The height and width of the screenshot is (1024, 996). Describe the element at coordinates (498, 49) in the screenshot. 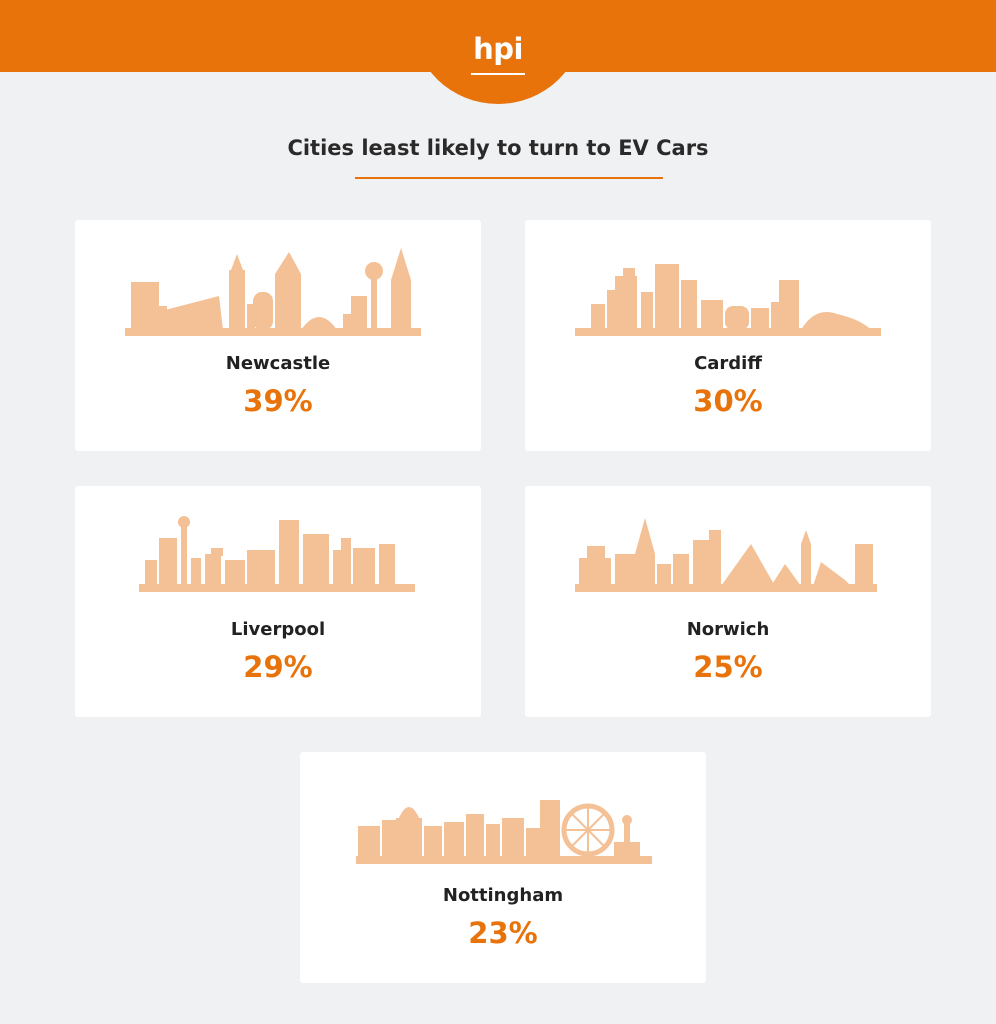

I see `hpi-logo: hpi` at that location.